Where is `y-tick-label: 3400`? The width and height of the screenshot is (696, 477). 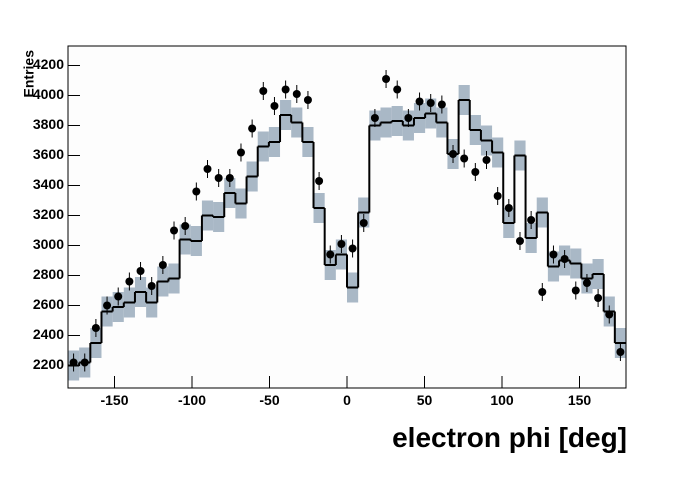 y-tick-label: 3400 is located at coordinates (48, 184).